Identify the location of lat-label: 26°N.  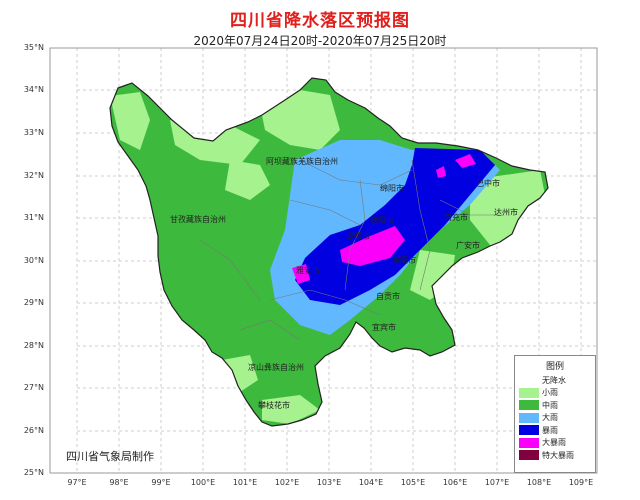
(33, 430).